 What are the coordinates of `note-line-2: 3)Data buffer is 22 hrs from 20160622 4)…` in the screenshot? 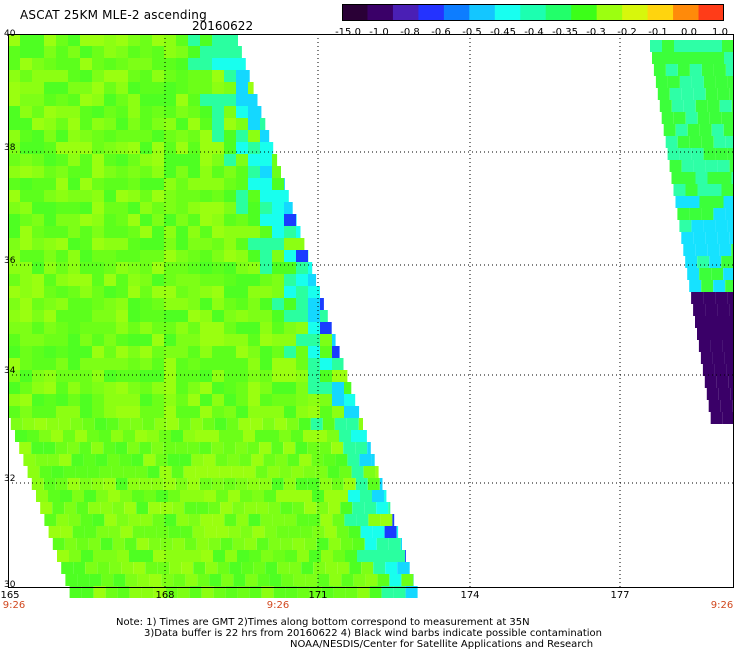 It's located at (373, 633).